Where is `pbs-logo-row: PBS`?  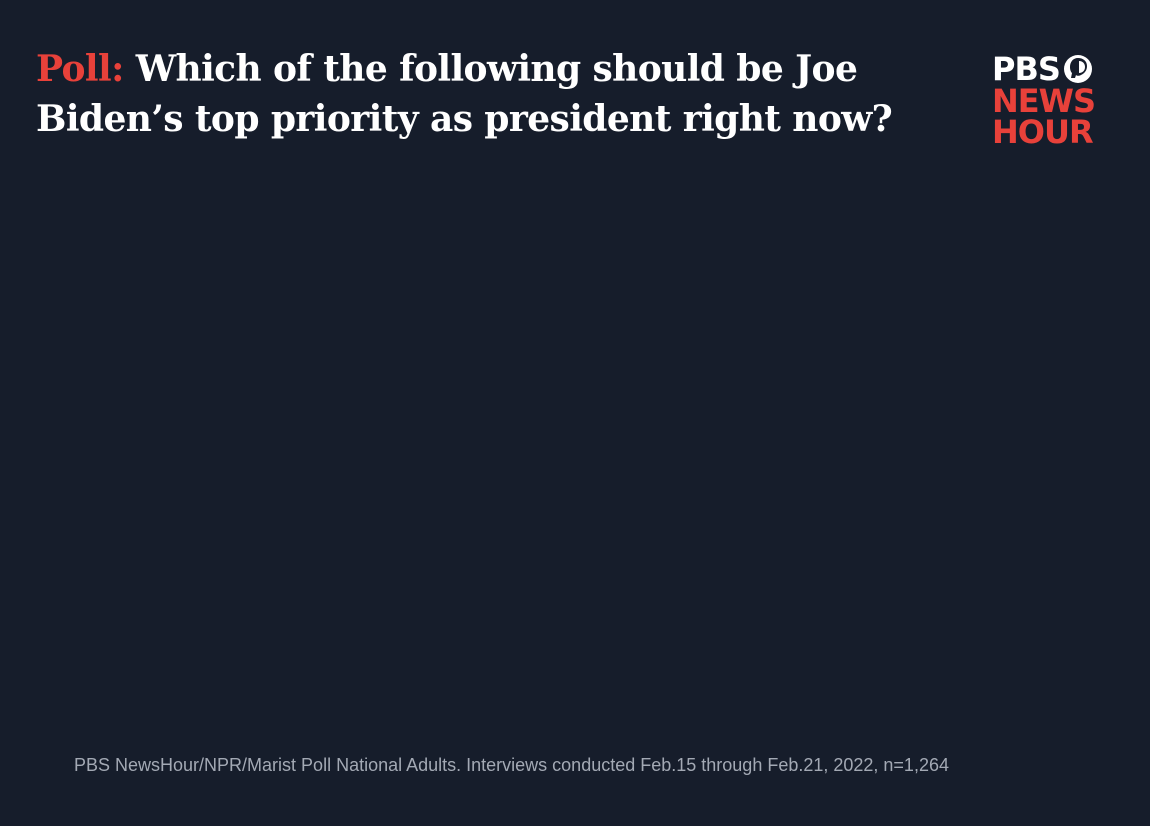 pbs-logo-row: PBS is located at coordinates (1051, 69).